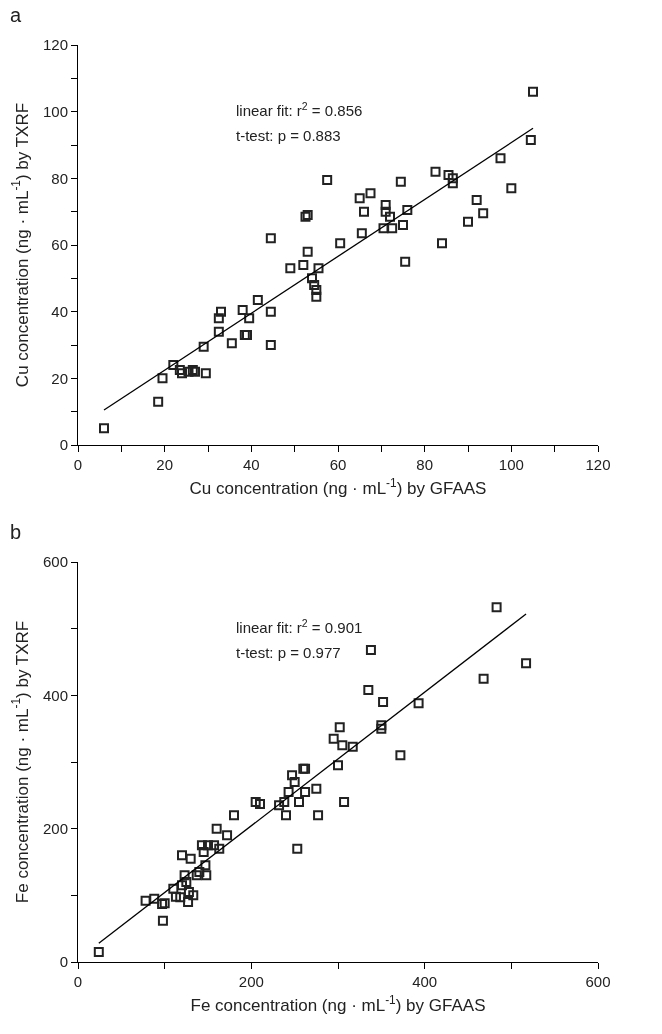  What do you see at coordinates (251, 981) in the screenshot?
I see `x-tick-label: 200` at bounding box center [251, 981].